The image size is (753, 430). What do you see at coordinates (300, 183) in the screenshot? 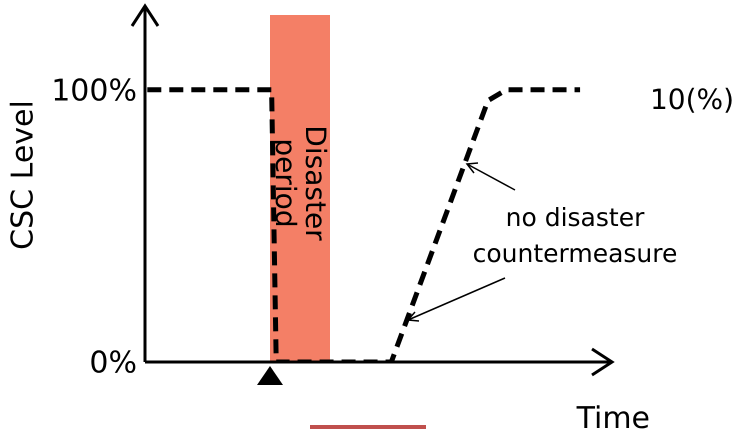
I see `annotation: Disaster period` at bounding box center [300, 183].